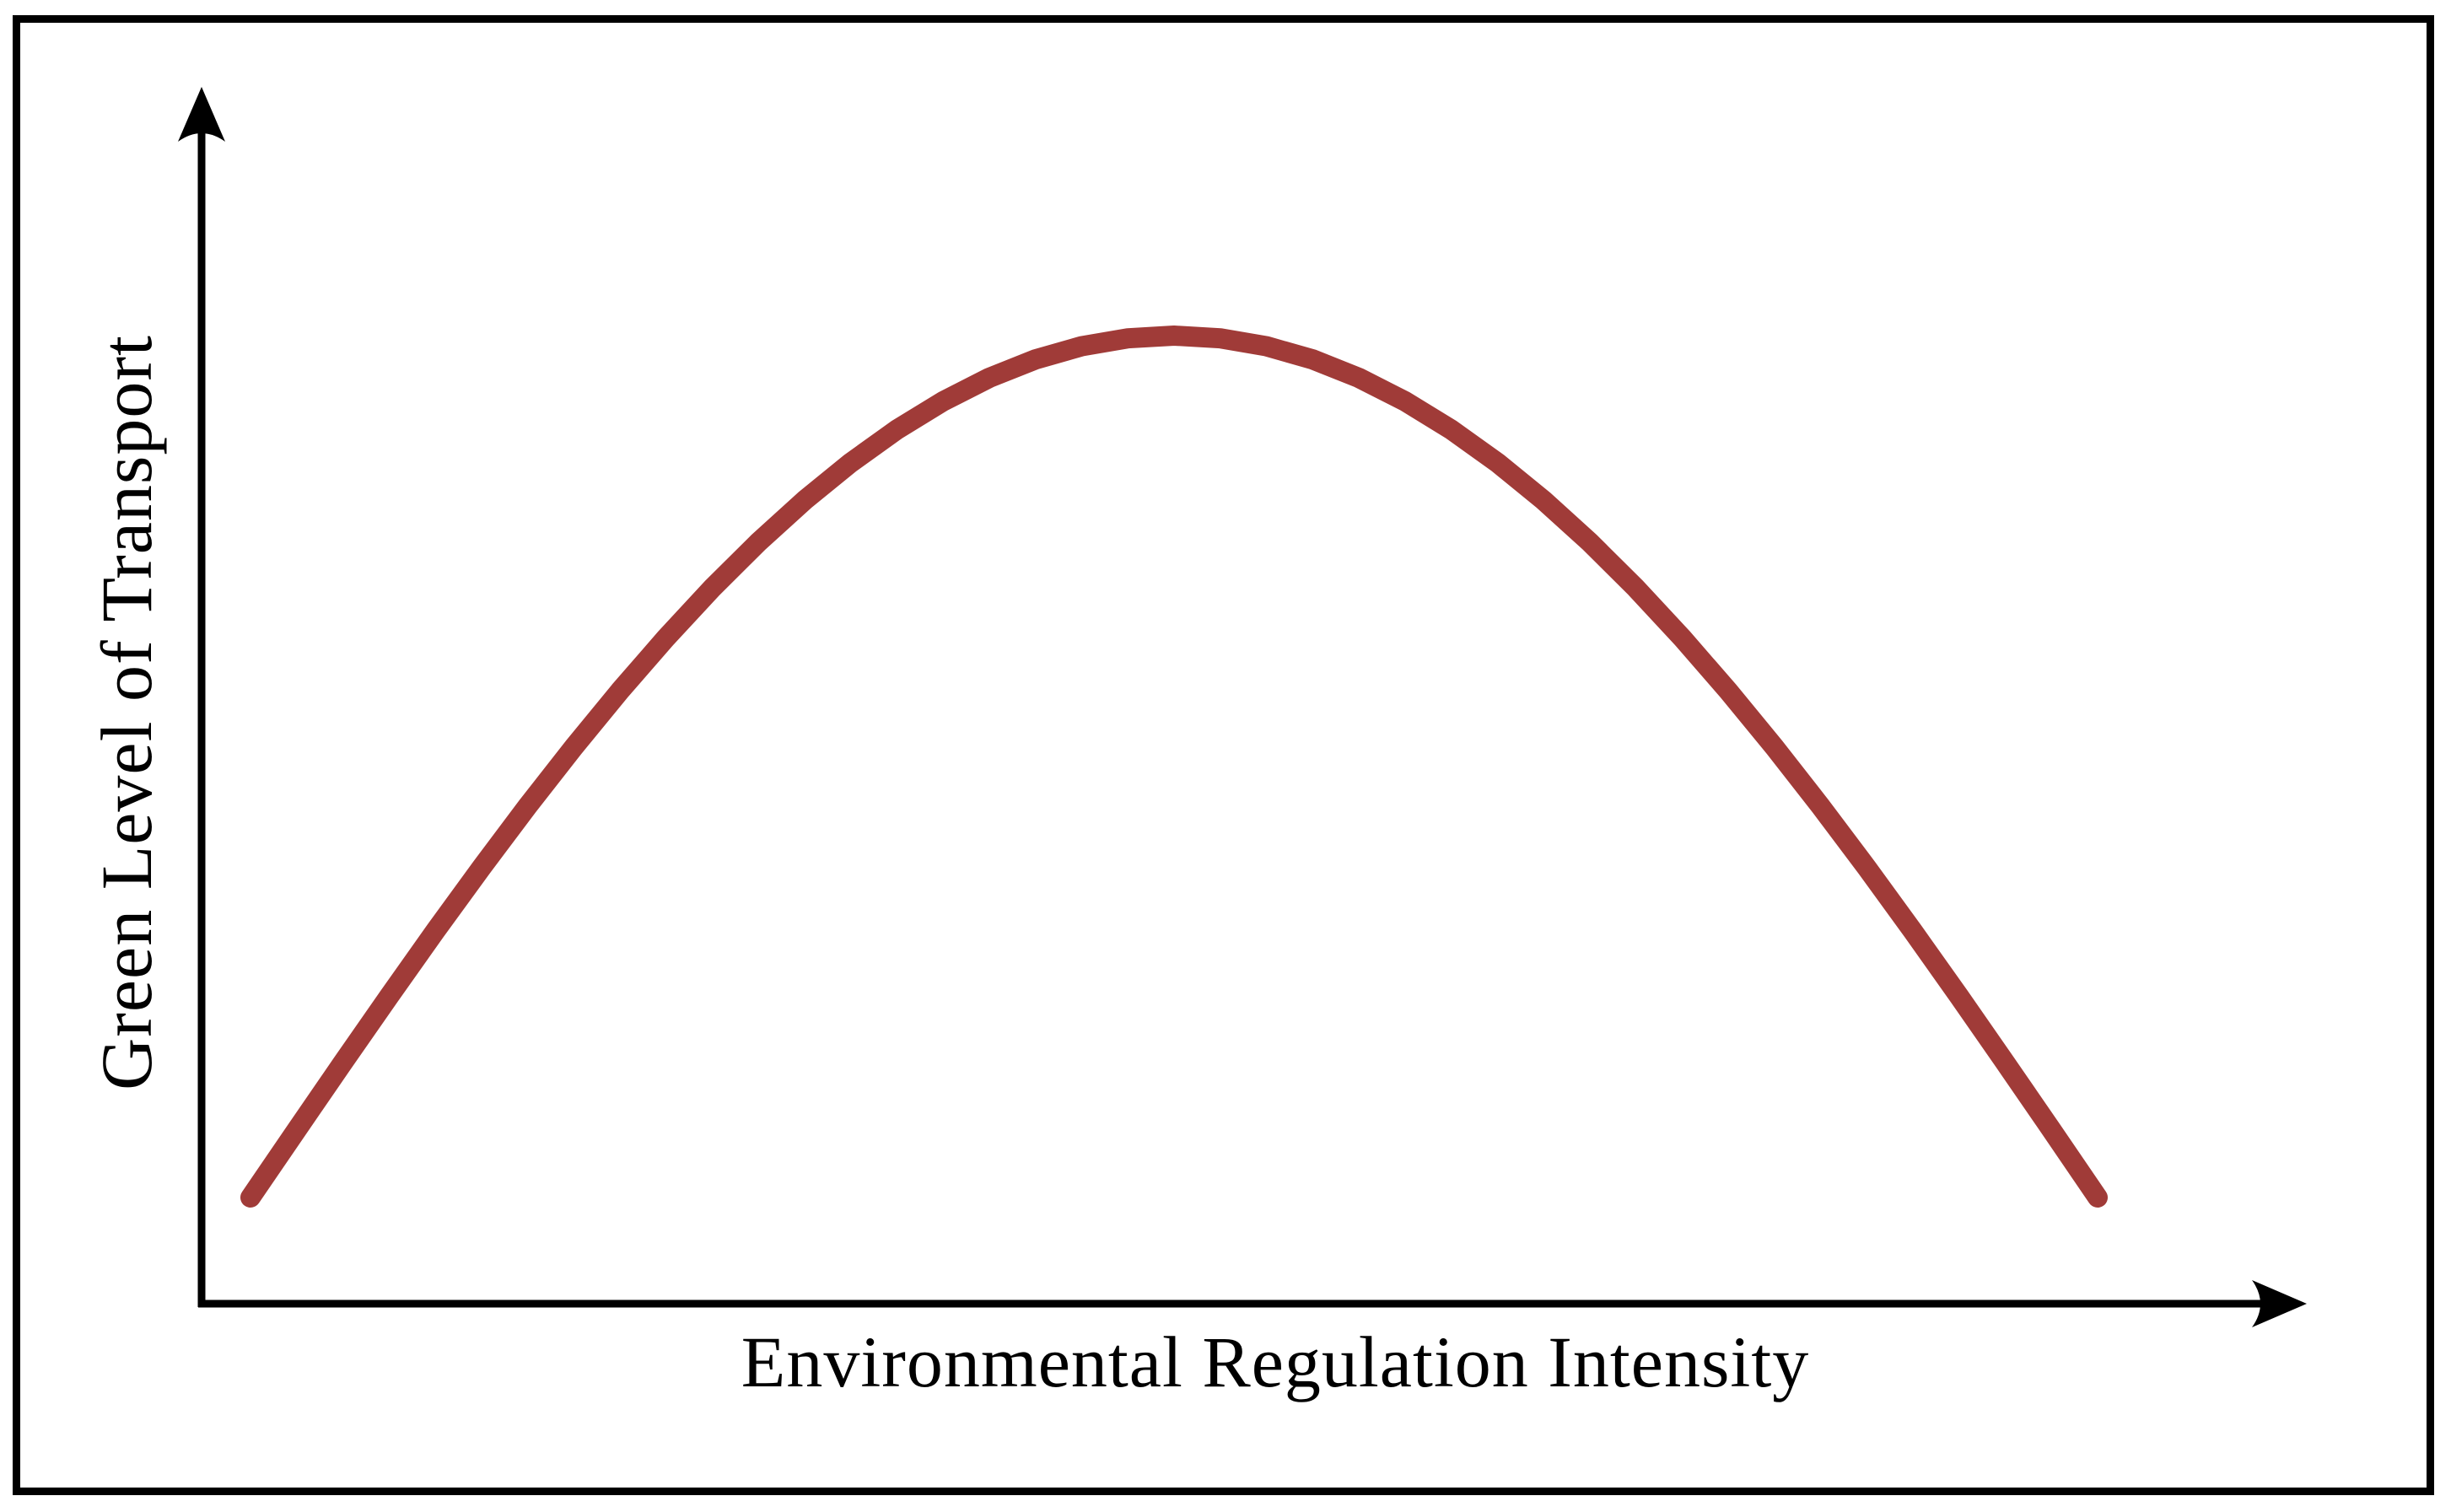 The image size is (2451, 1512). Describe the element at coordinates (2279, 1304) in the screenshot. I see `x-axis-arrowhead-icon` at that location.